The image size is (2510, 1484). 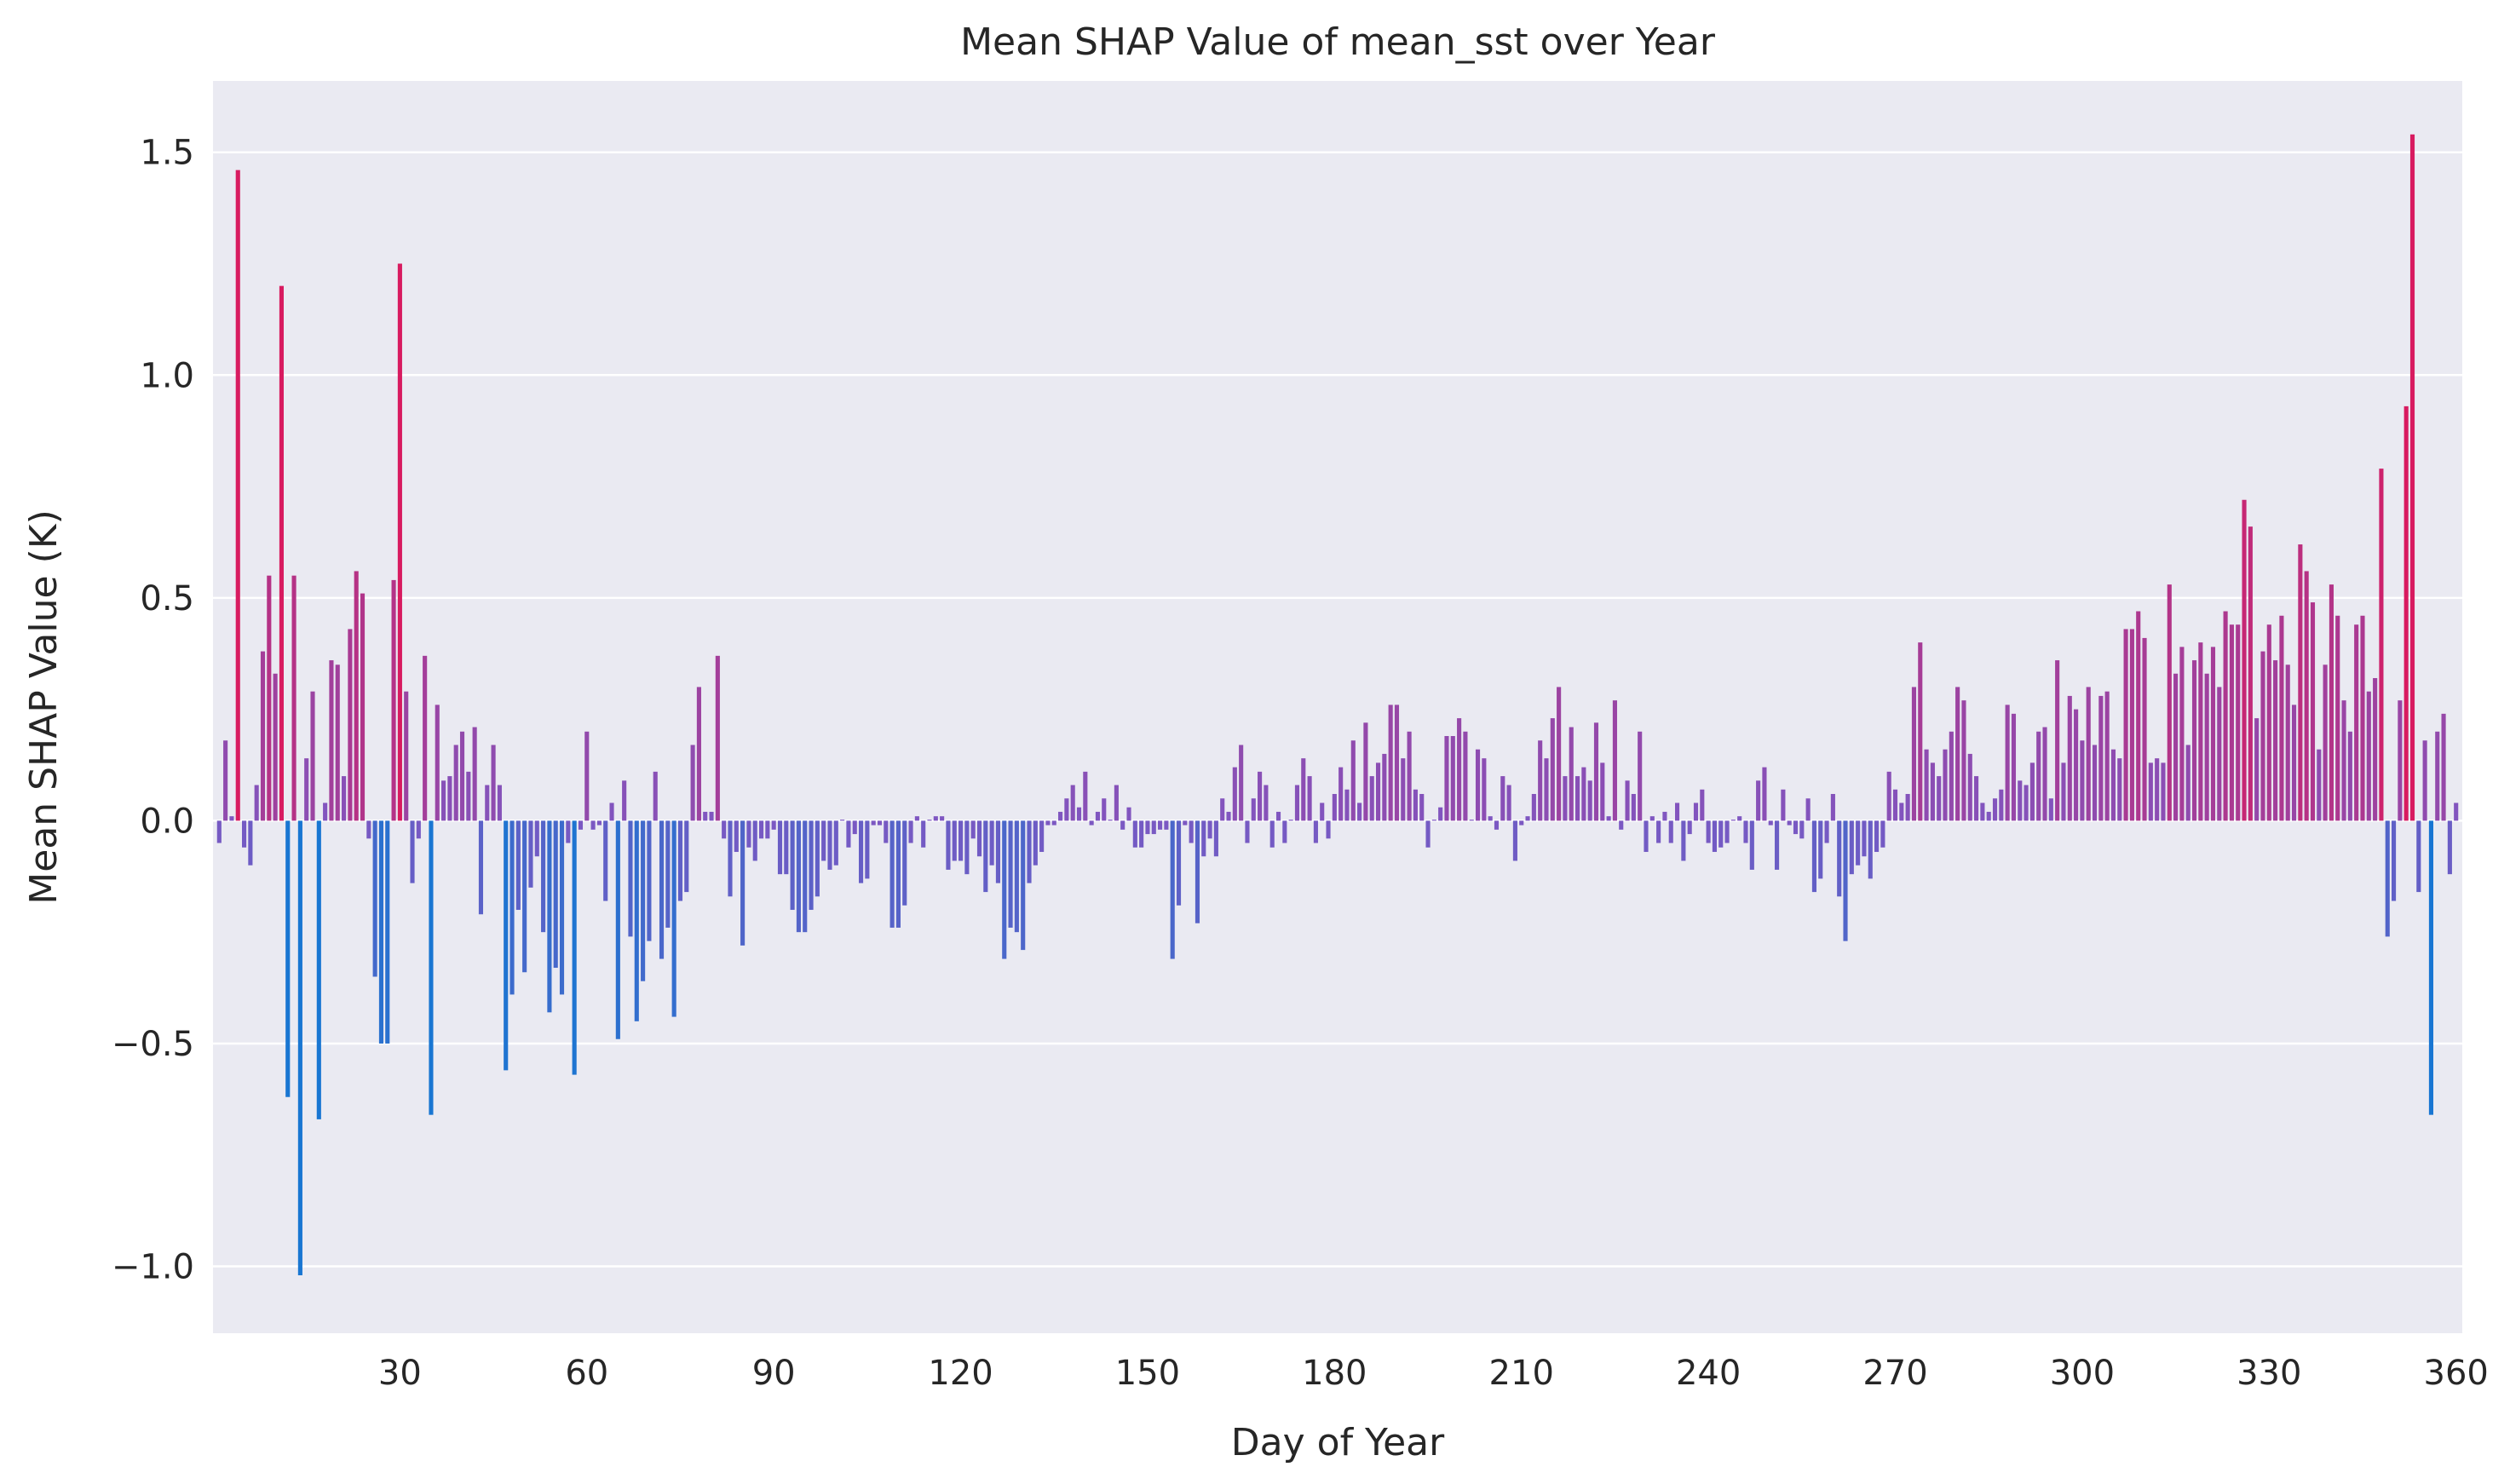 I want to click on x-axis-label: Day of Year, so click(x=1338, y=1442).